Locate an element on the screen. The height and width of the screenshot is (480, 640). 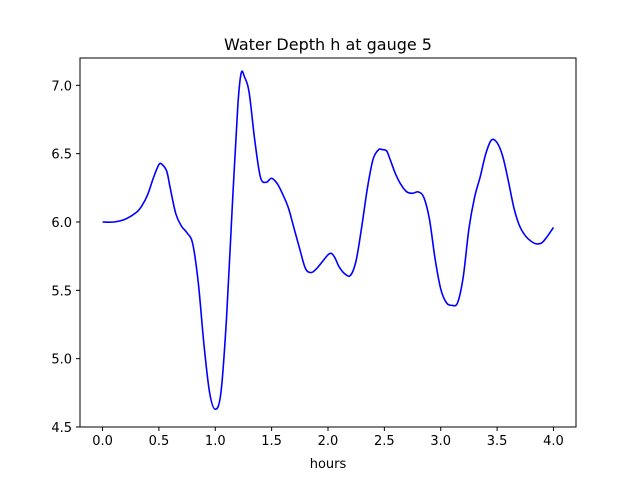
y-tick-label: 7.0 is located at coordinates (61, 86).